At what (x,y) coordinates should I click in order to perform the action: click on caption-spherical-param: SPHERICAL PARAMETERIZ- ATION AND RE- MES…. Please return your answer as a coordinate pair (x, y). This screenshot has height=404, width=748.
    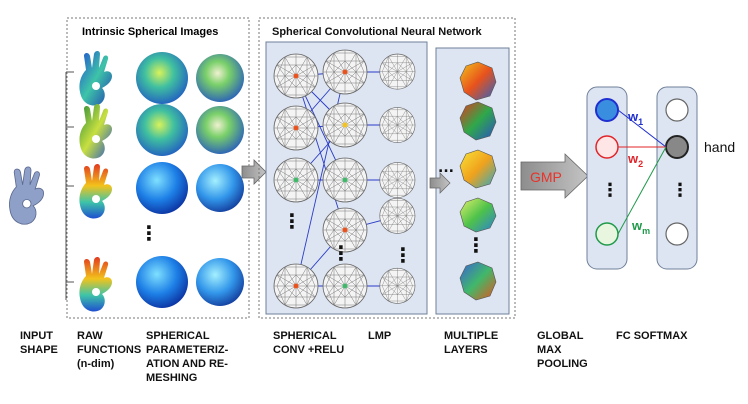
    Looking at the image, I should click on (187, 357).